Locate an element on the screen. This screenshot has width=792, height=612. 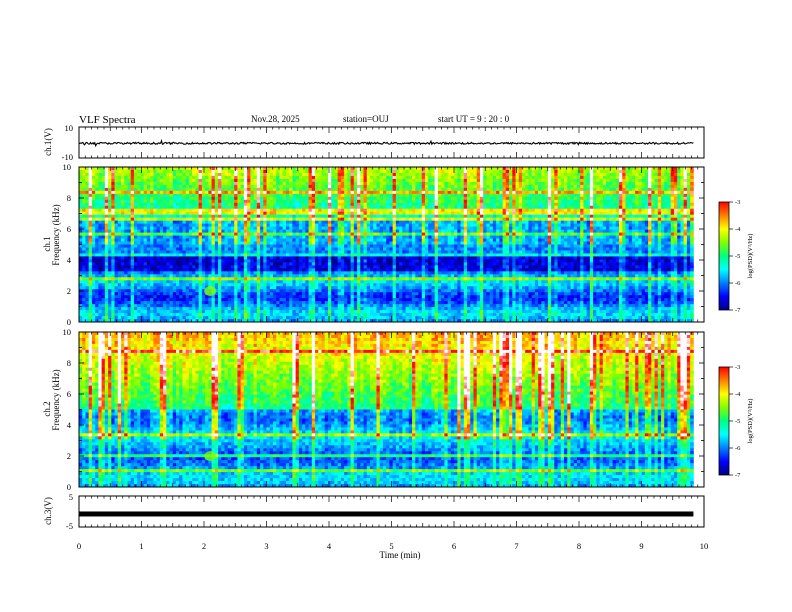
ch1-ytick-top: 10 is located at coordinates (69, 128).